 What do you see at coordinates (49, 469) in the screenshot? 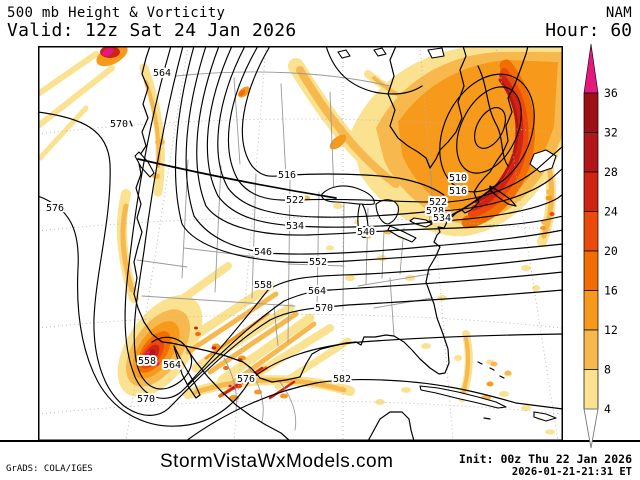
I see `grads-credit: GrADS: COLA/IGES` at bounding box center [49, 469].